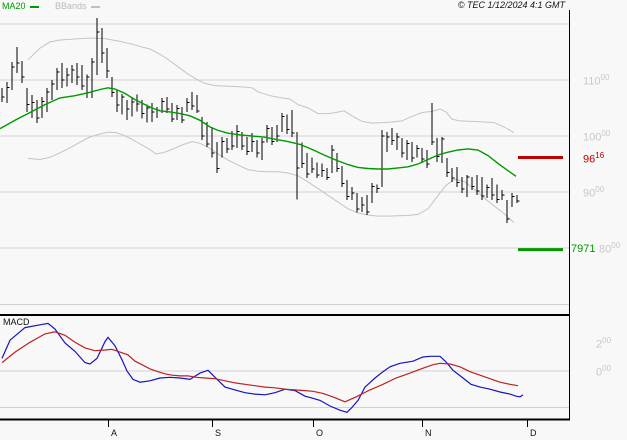  Describe the element at coordinates (610, 248) in the screenshot. I see `price-axis-label: 8000` at that location.